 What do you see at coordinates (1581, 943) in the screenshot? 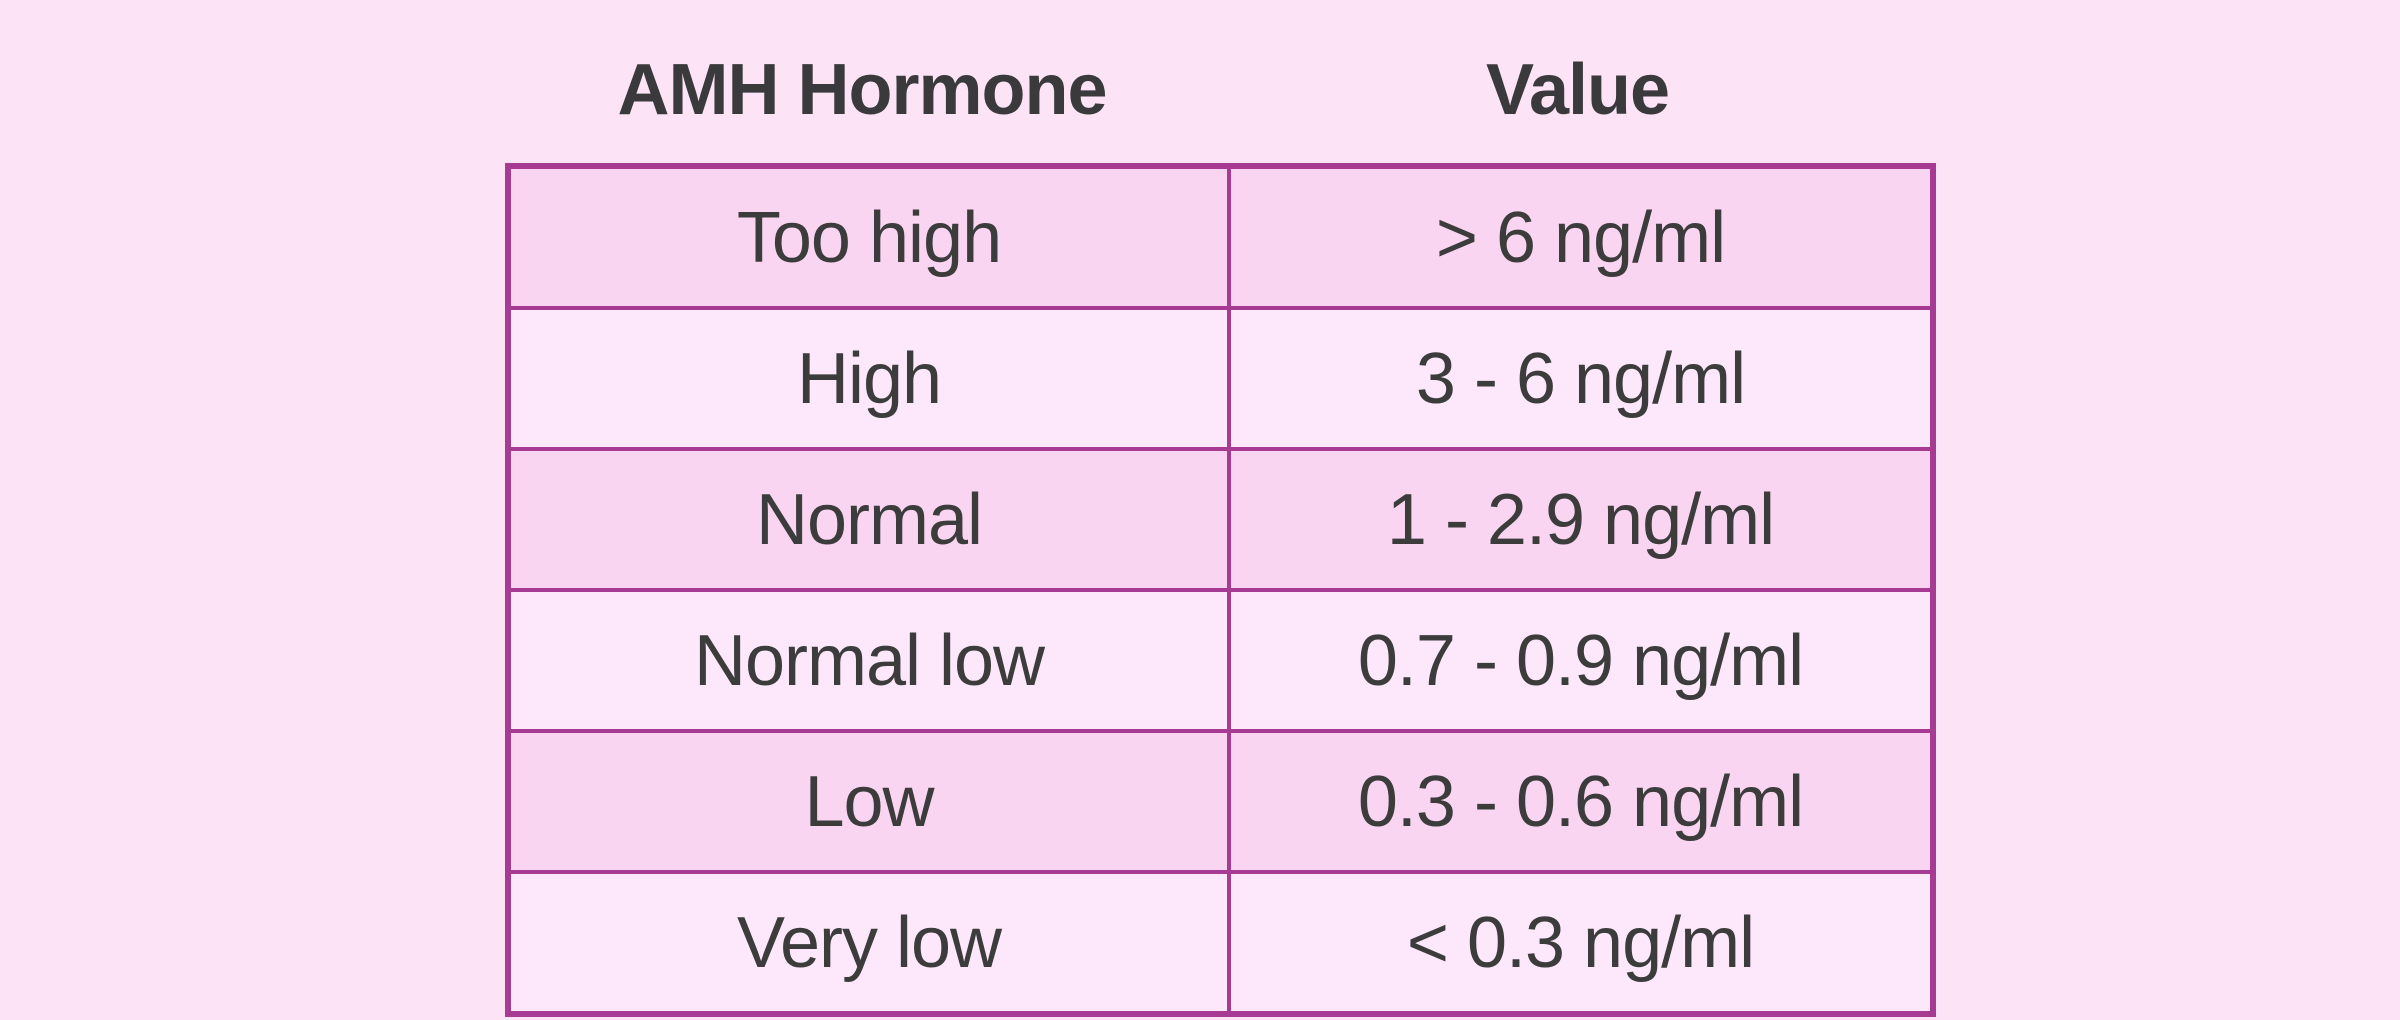
I see `value-cell: < 0.3 ng/ml` at bounding box center [1581, 943].